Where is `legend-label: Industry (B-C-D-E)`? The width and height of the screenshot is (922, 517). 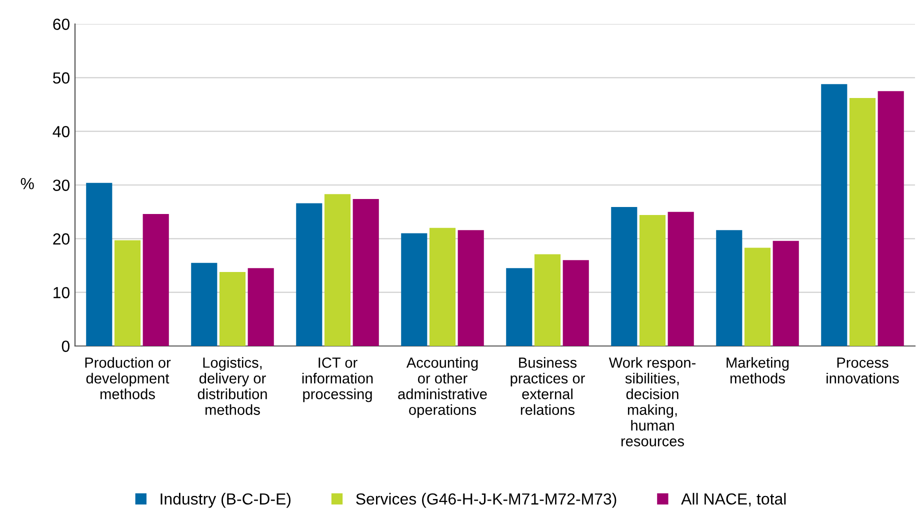
legend-label: Industry (B-C-D-E) is located at coordinates (225, 500).